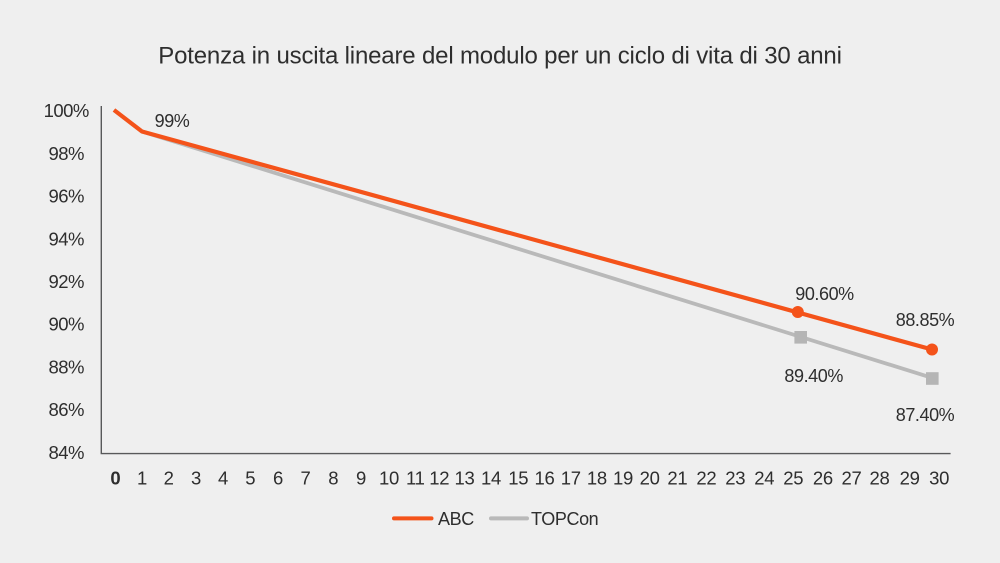 The height and width of the screenshot is (563, 1000). Describe the element at coordinates (66, 196) in the screenshot. I see `svg-text: 96%` at that location.